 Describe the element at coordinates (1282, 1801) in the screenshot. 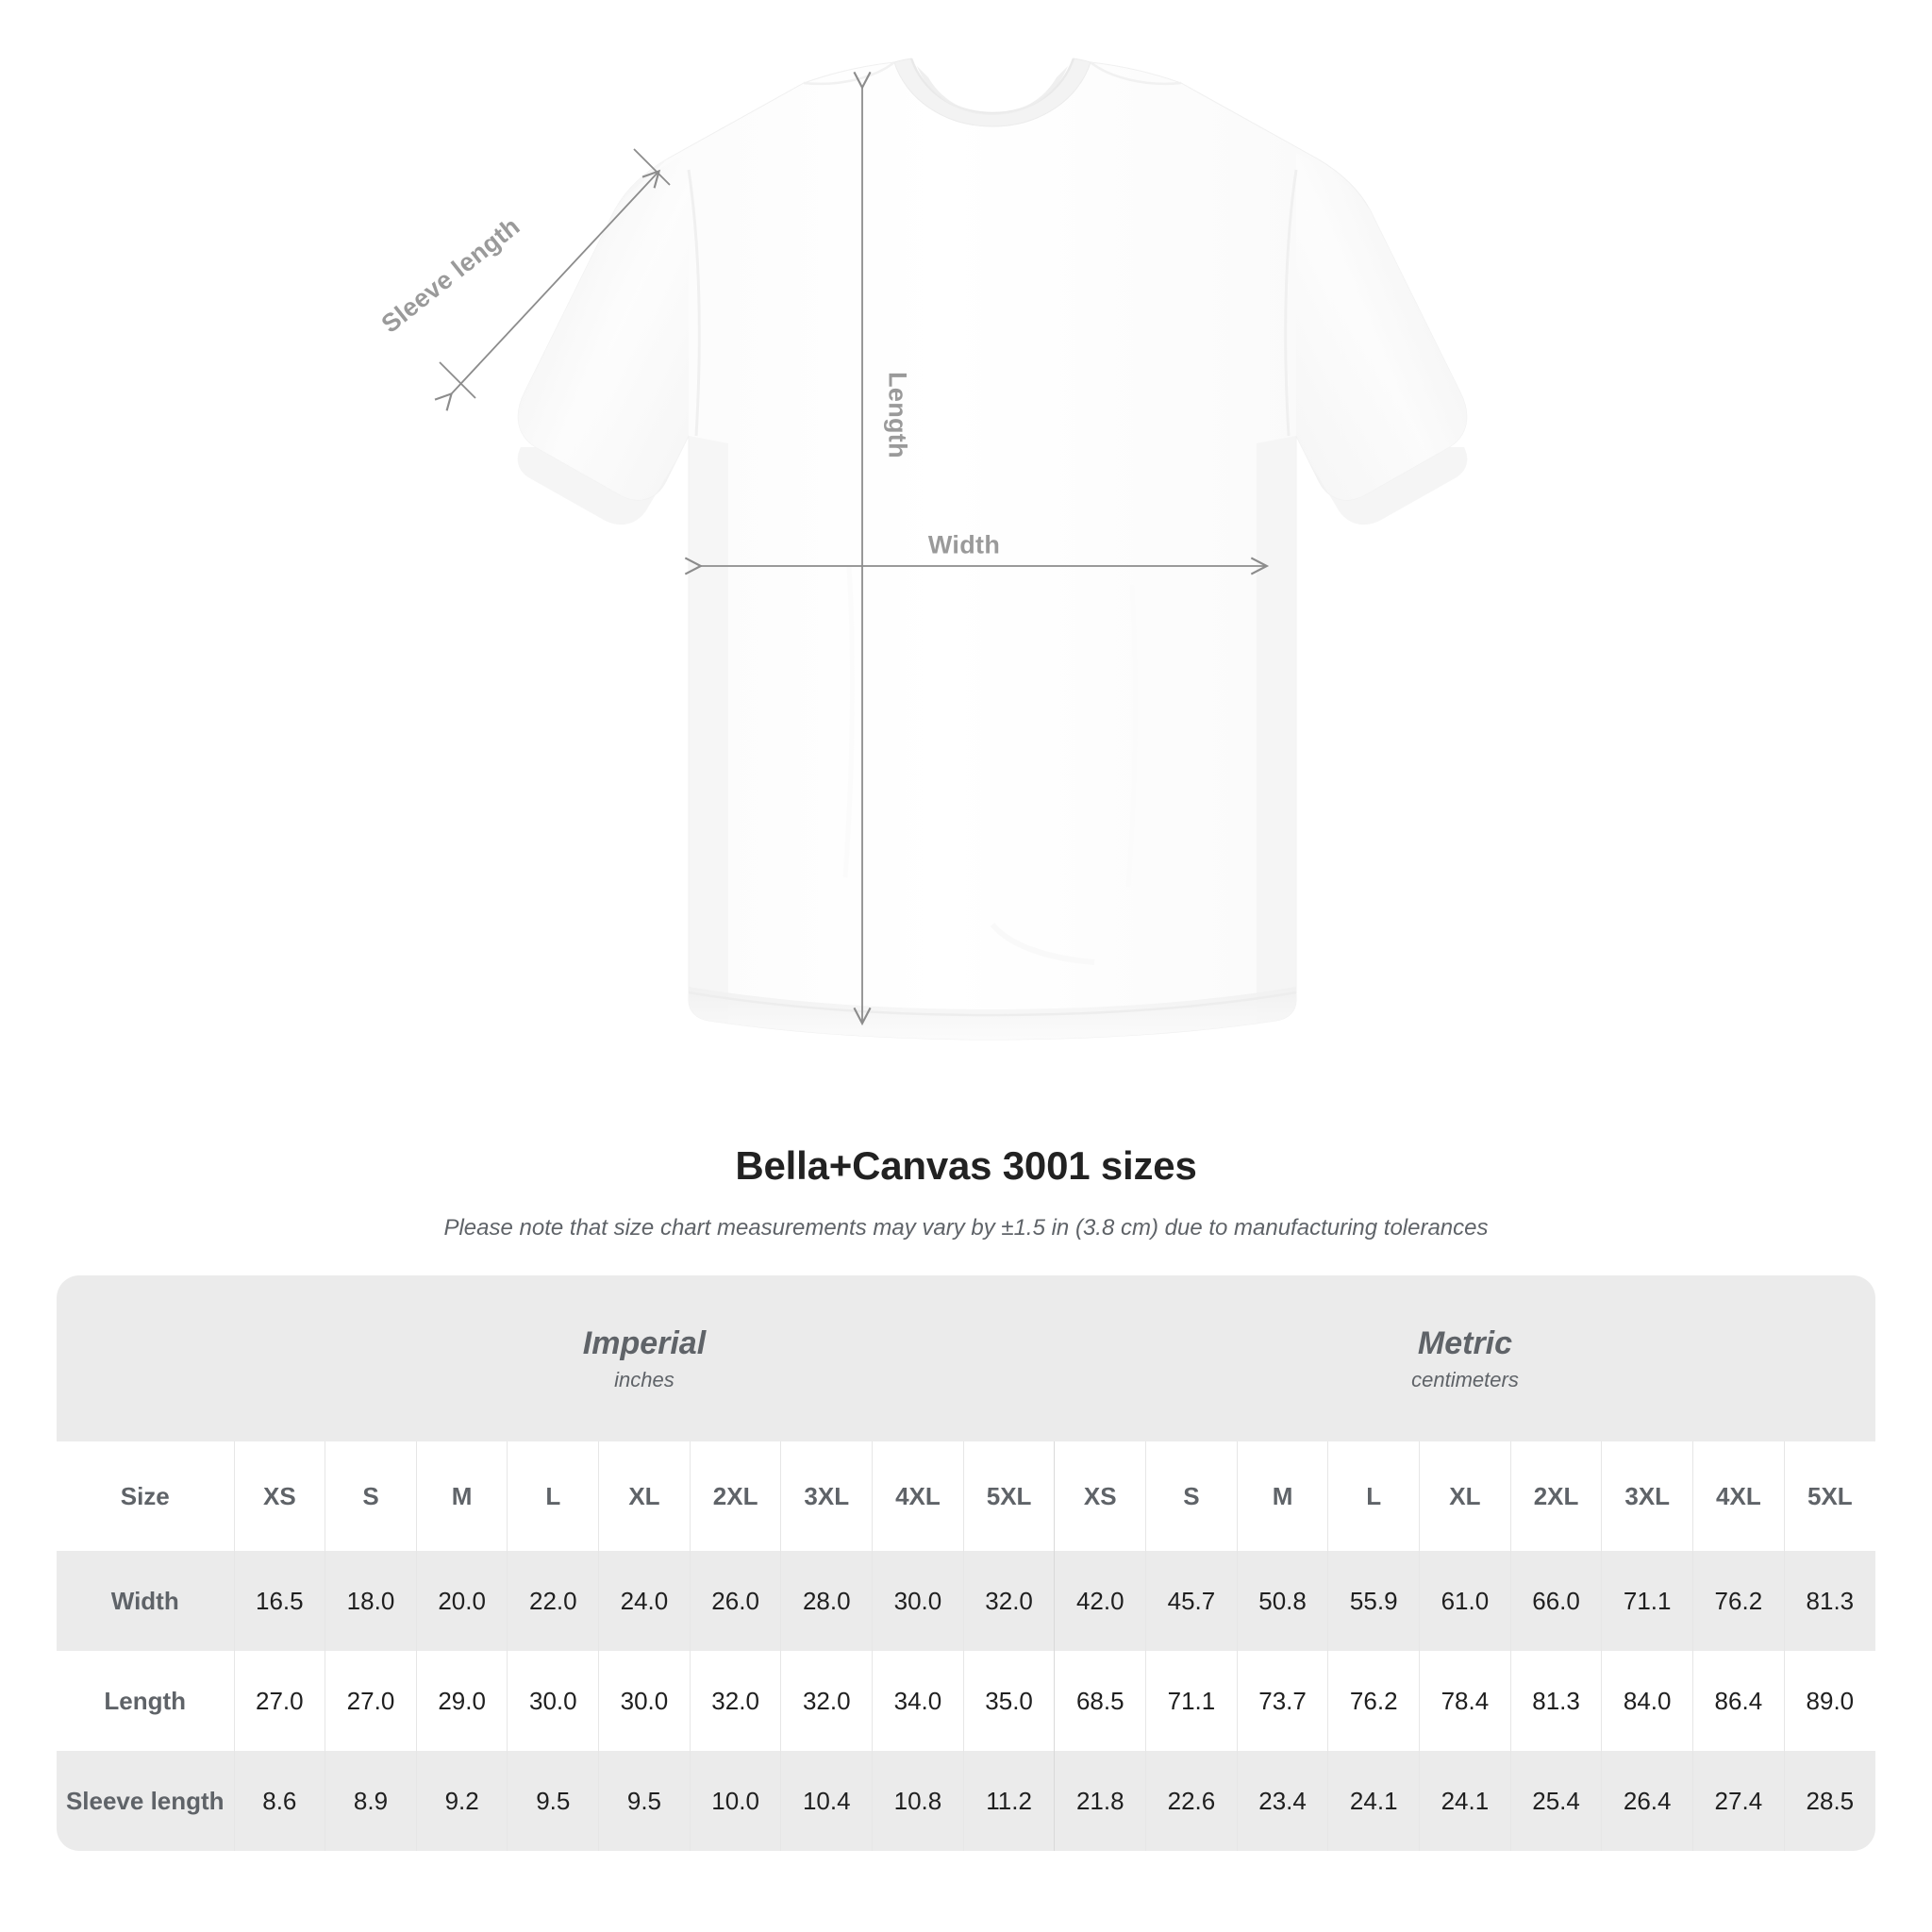

I see `cell-sleeve-length-metric-m: 23.4` at that location.